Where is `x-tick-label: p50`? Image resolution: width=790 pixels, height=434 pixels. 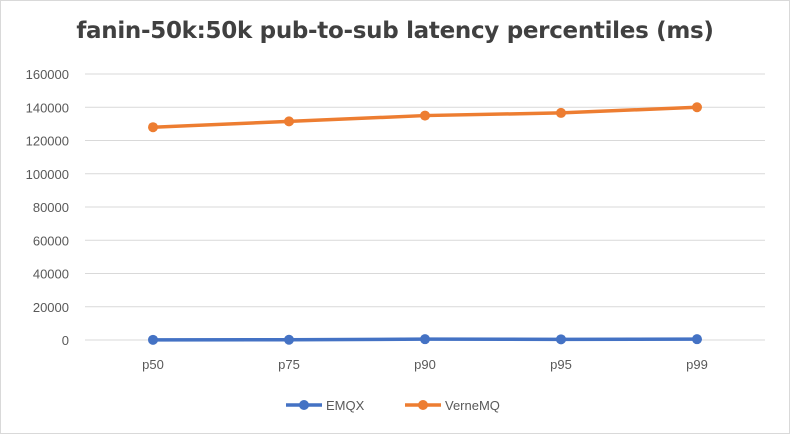 x-tick-label: p50 is located at coordinates (153, 364).